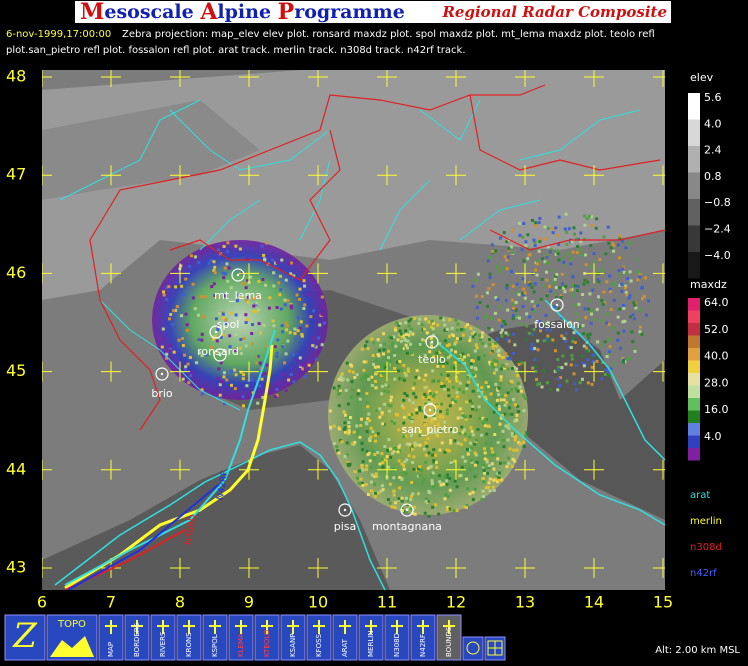 The image size is (748, 666). What do you see at coordinates (371, 643) in the screenshot?
I see `button-label: MERLIN` at bounding box center [371, 643].